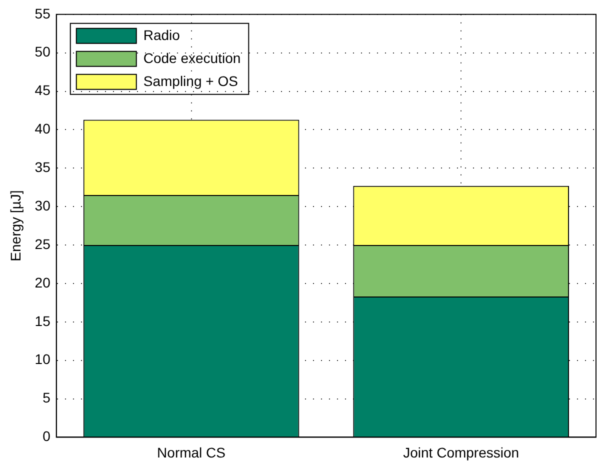  I want to click on y-tick-label: 15, so click(42, 320).